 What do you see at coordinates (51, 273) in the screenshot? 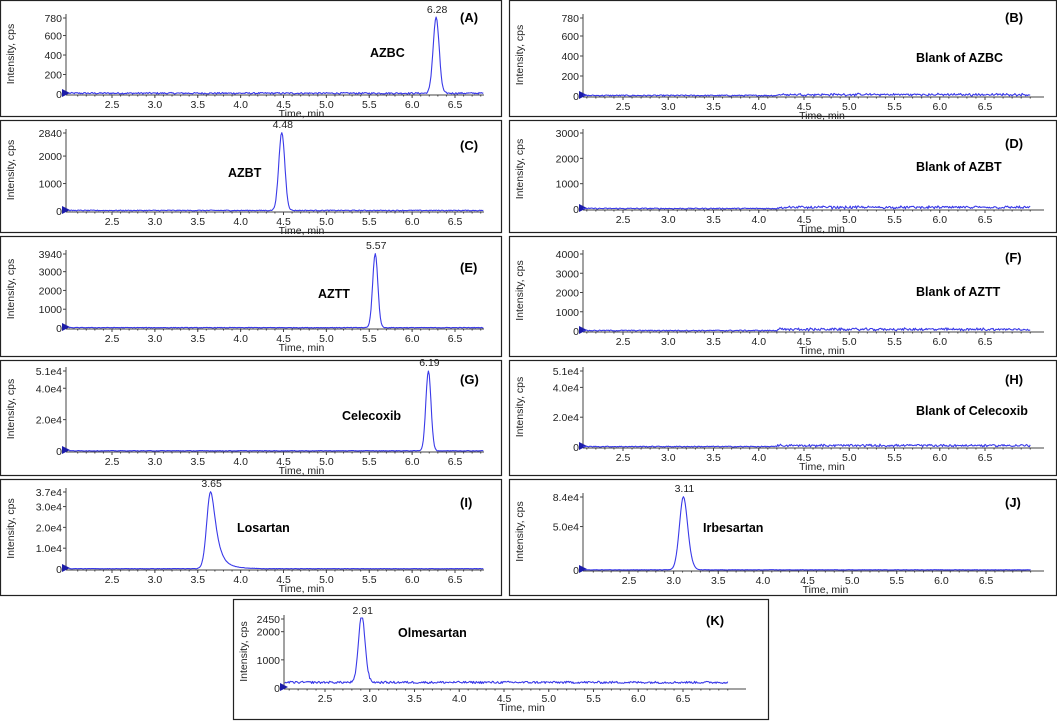
I see `y-tick-label: 3000` at bounding box center [51, 273].